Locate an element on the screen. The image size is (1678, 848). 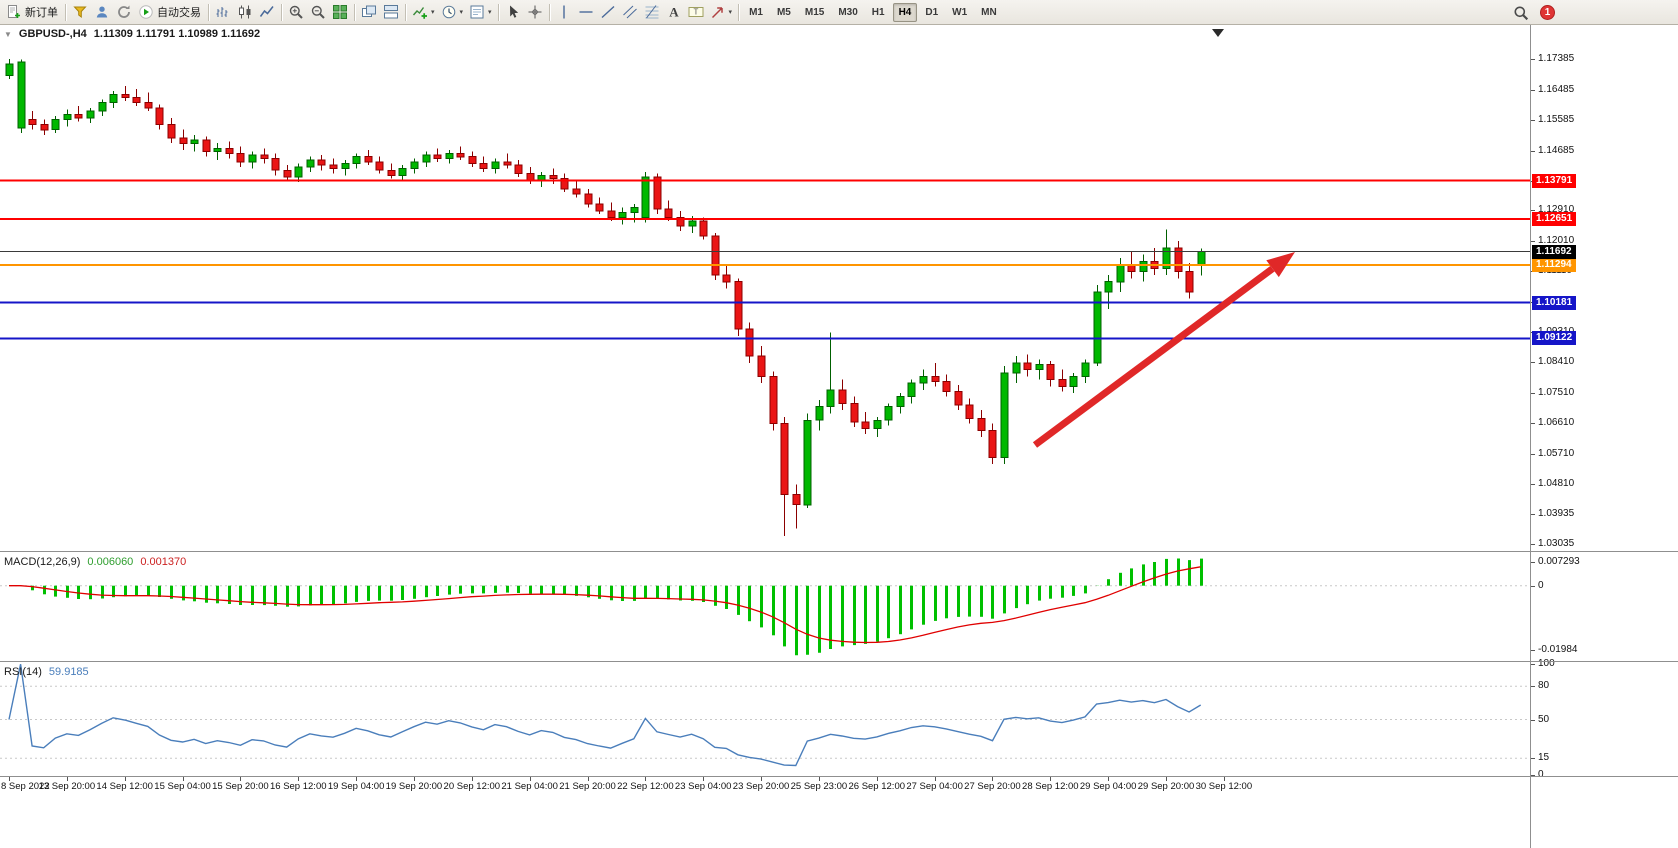
autotrading-button: 自动交易 is located at coordinates (170, 12).